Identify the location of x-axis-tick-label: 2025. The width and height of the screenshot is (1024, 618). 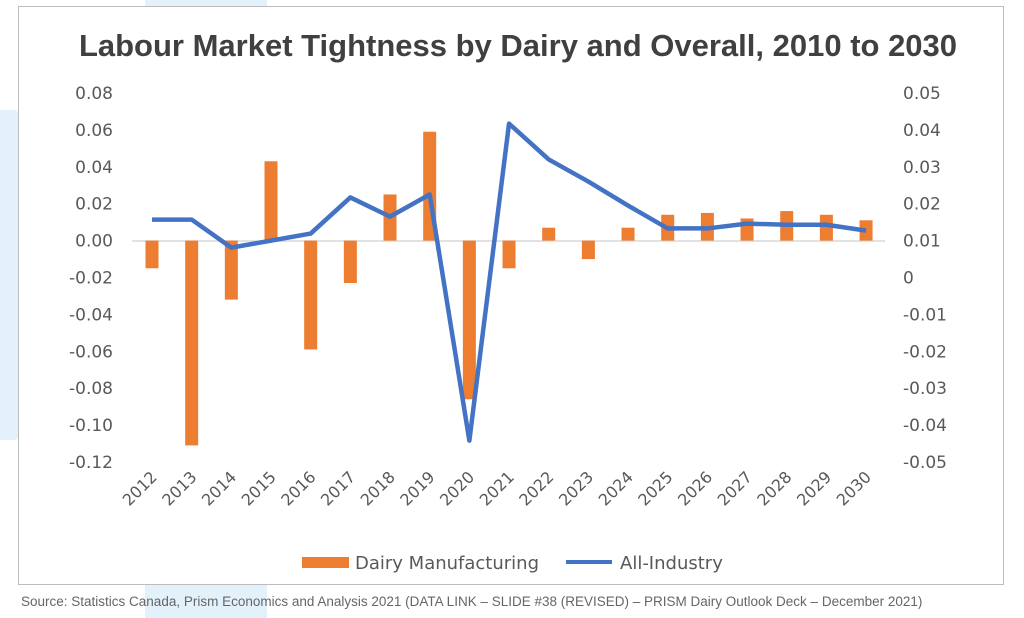
(655, 488).